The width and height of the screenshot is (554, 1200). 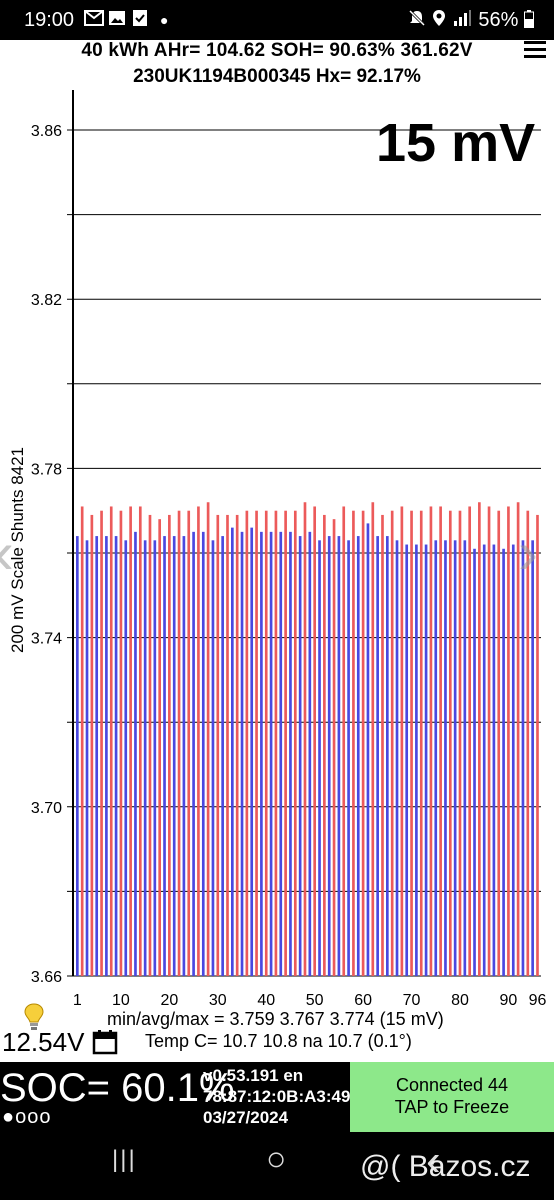 I want to click on menu-icon, so click(x=535, y=50).